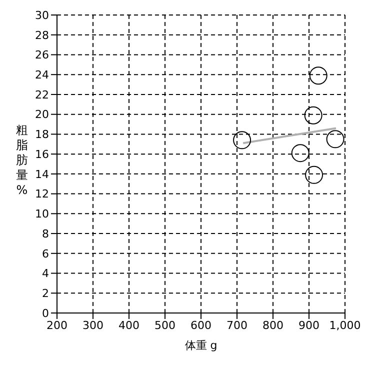  Describe the element at coordinates (201, 325) in the screenshot. I see `x-tick-label: 600` at that location.